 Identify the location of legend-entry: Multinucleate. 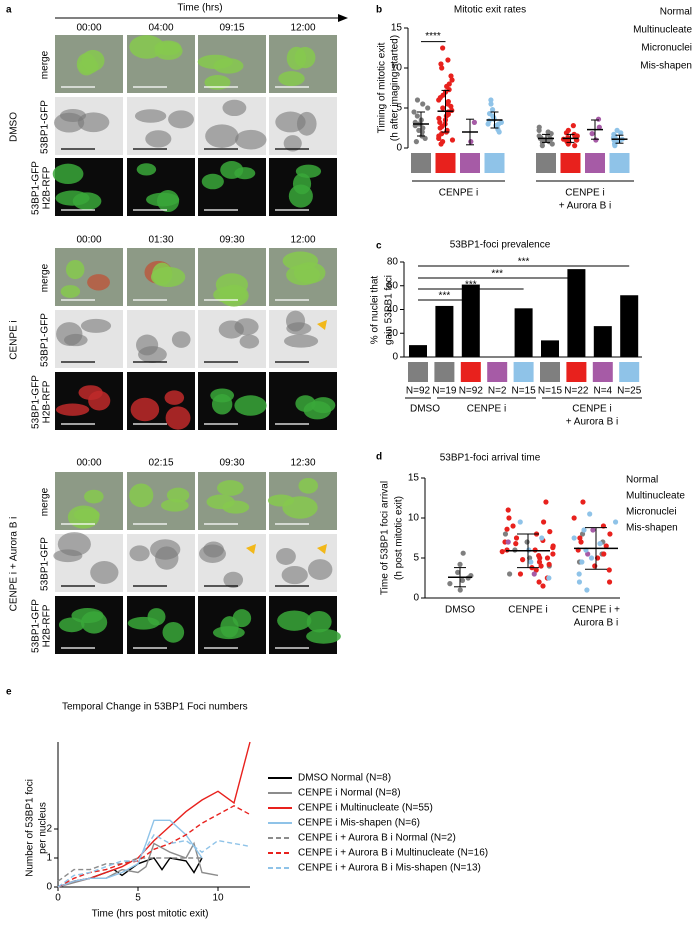
(655, 496).